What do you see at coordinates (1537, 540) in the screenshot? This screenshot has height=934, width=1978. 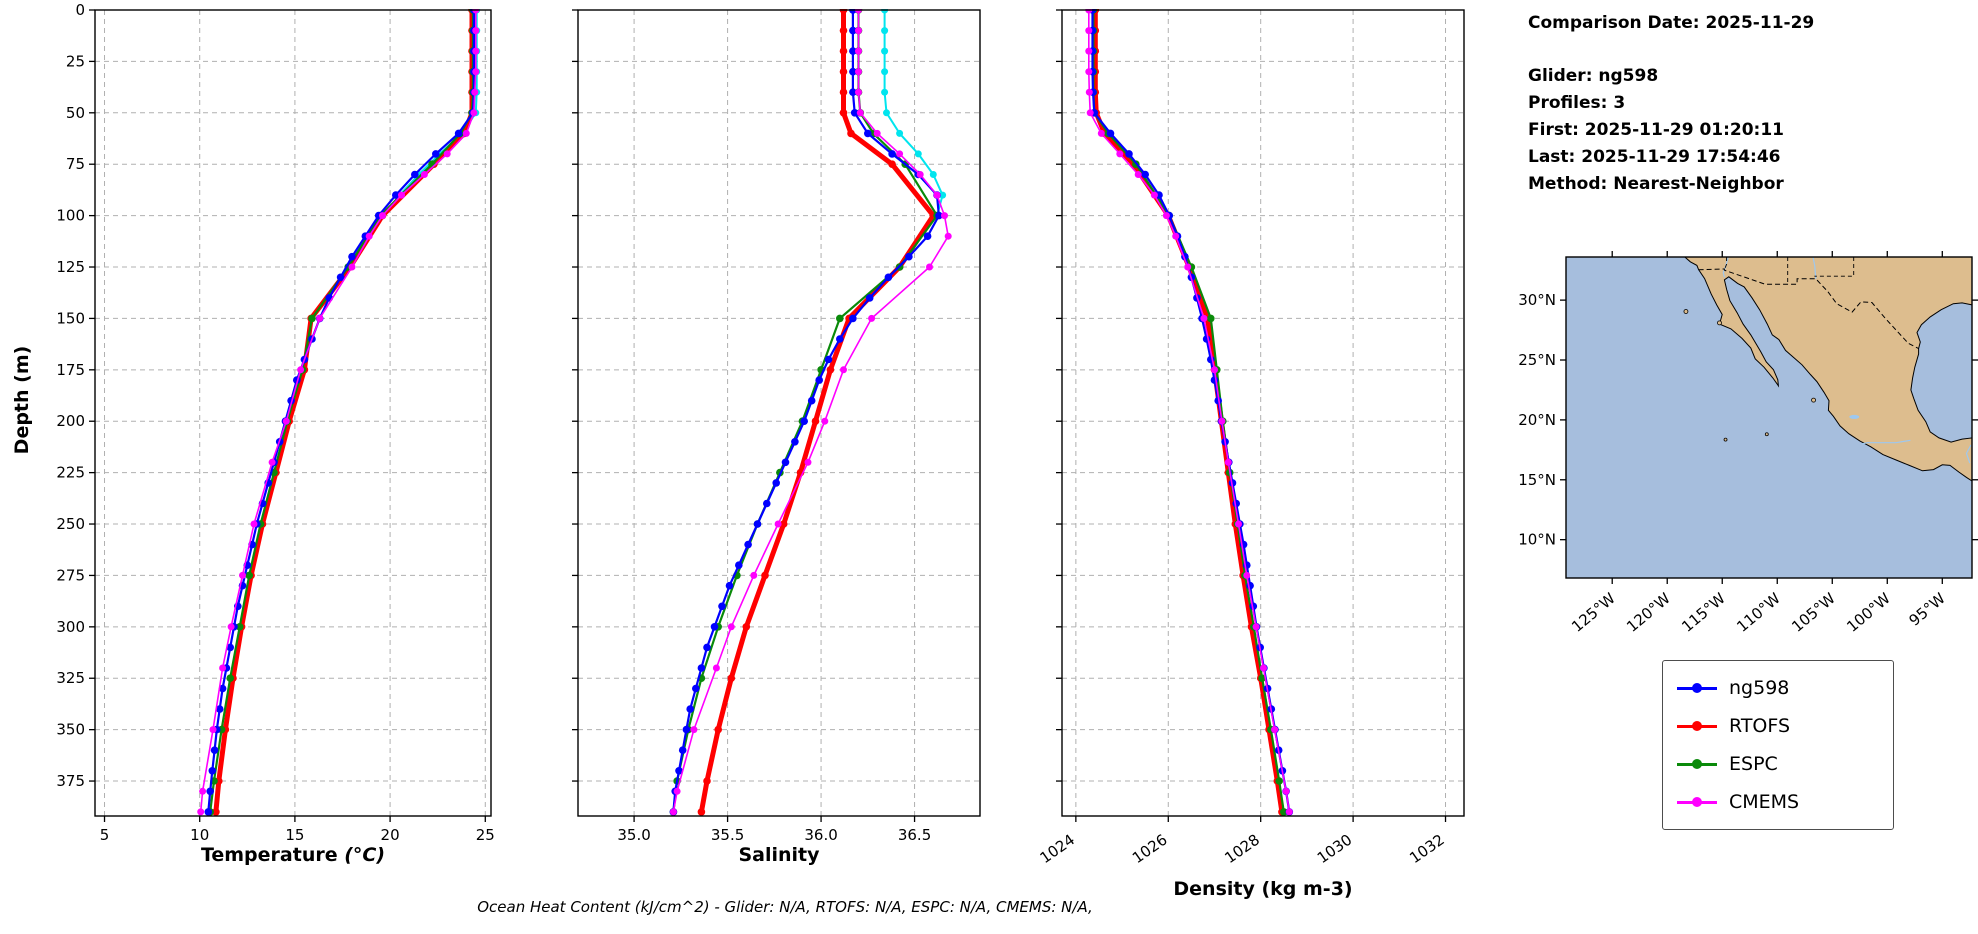 I see `map-lat-label: 10°N` at bounding box center [1537, 540].